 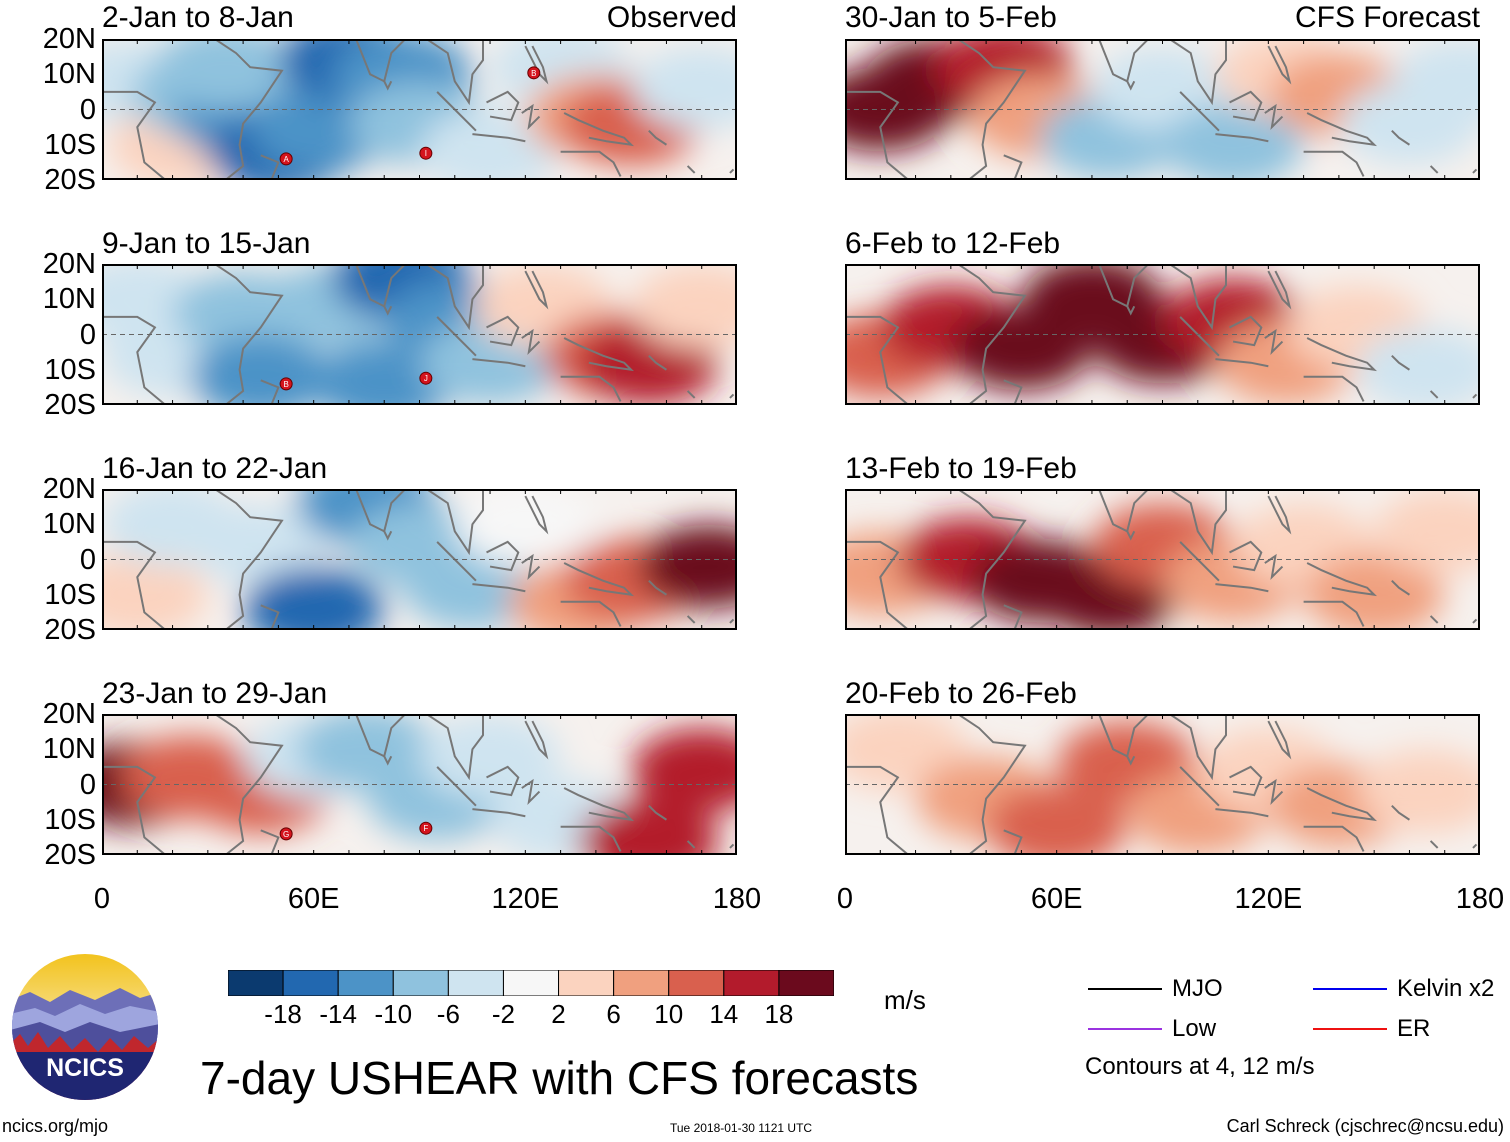 What do you see at coordinates (613, 1014) in the screenshot?
I see `colorbar-tick-label: 6` at bounding box center [613, 1014].